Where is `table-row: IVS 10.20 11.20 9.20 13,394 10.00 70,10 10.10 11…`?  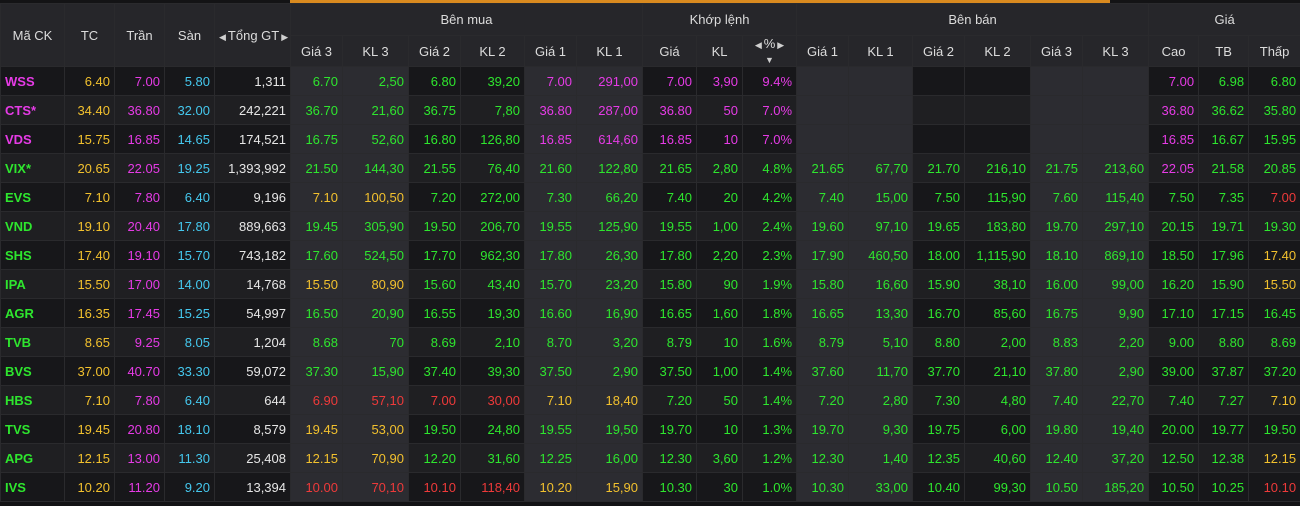
table-row: IVS 10.20 11.20 9.20 13,394 10.00 70,10 10.10 11… is located at coordinates (650, 487).